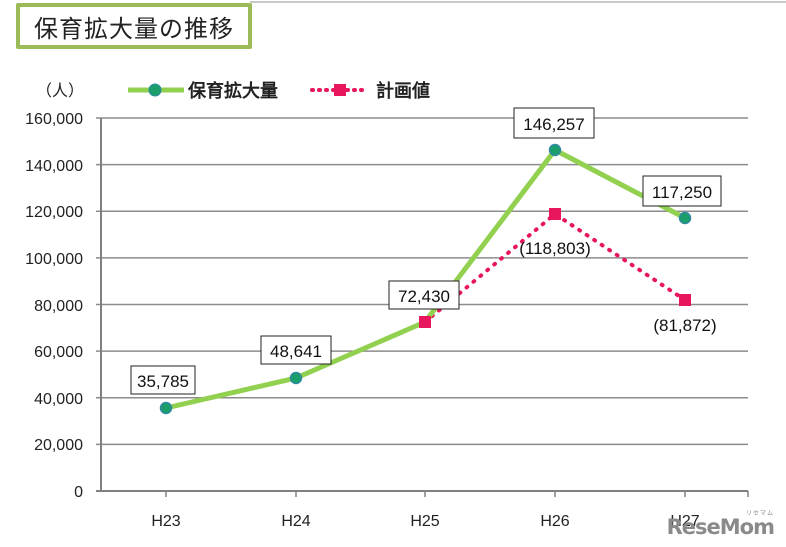  I want to click on legend-label-expansion: 保育拡大量, so click(232, 91).